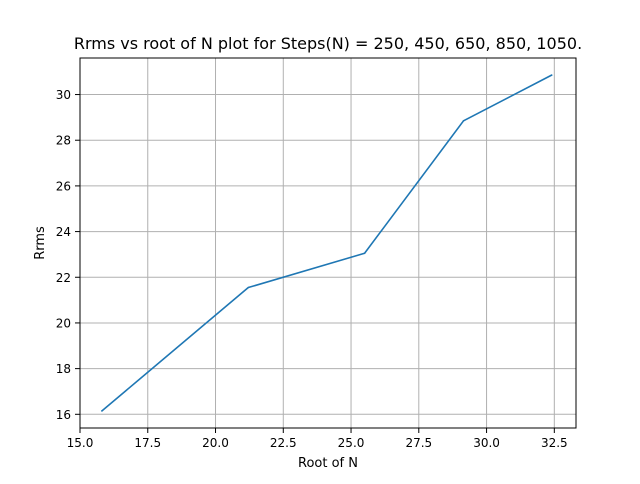 This screenshot has width=640, height=484. What do you see at coordinates (418, 443) in the screenshot?
I see `x-tick-label: 27.5` at bounding box center [418, 443].